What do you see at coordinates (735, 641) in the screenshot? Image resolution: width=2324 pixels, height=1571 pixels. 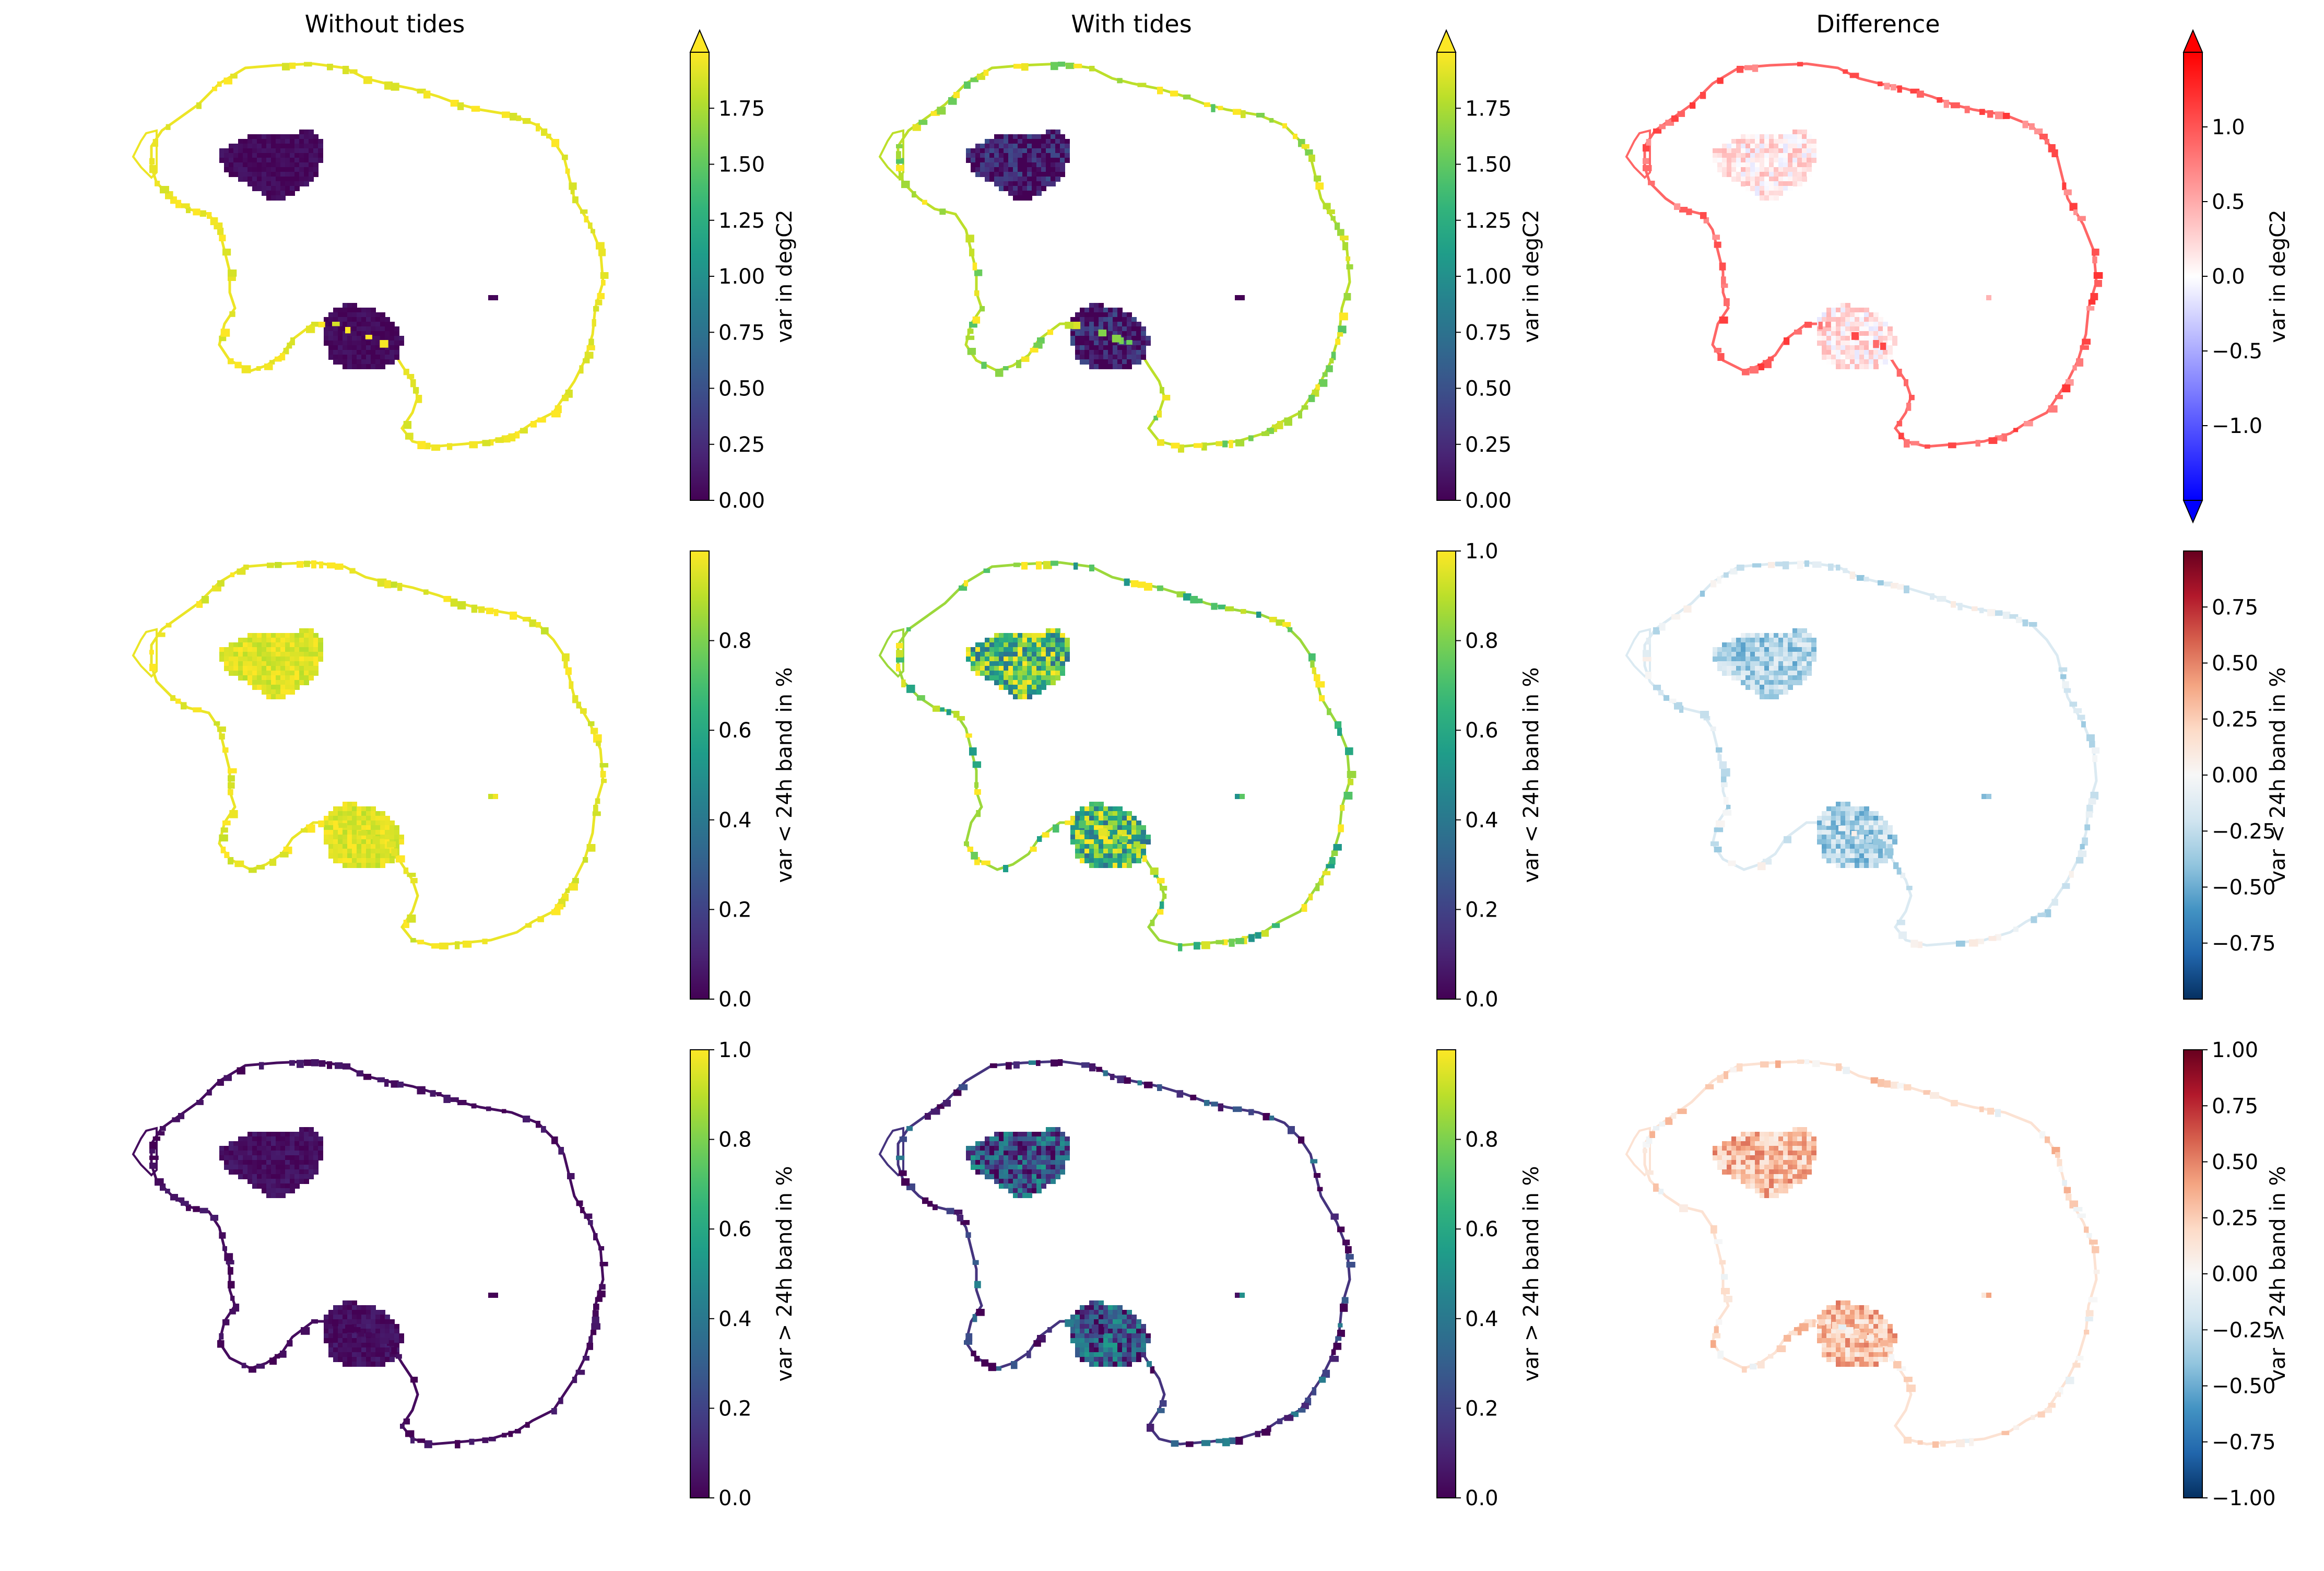 I see `colorbar-tick-label: 0.8` at bounding box center [735, 641].